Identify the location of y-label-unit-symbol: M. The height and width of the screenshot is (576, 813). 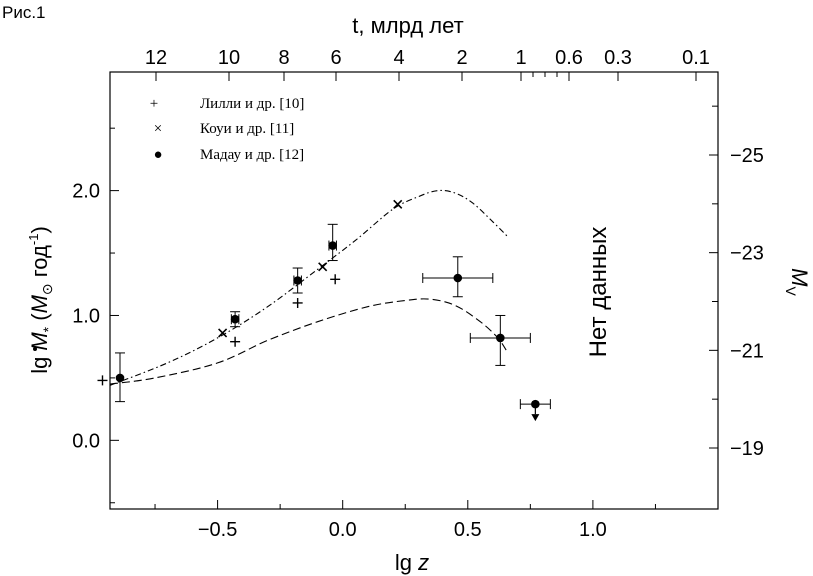
(39, 303).